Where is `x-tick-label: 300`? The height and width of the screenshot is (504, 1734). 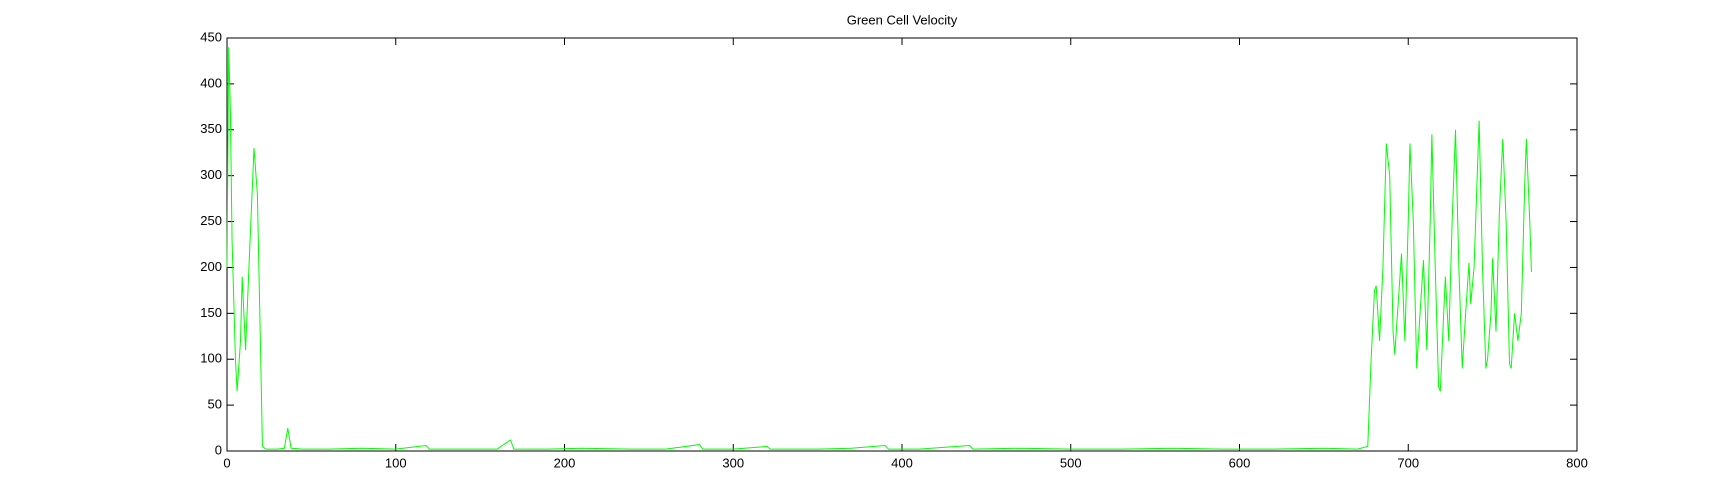
x-tick-label: 300 is located at coordinates (733, 462).